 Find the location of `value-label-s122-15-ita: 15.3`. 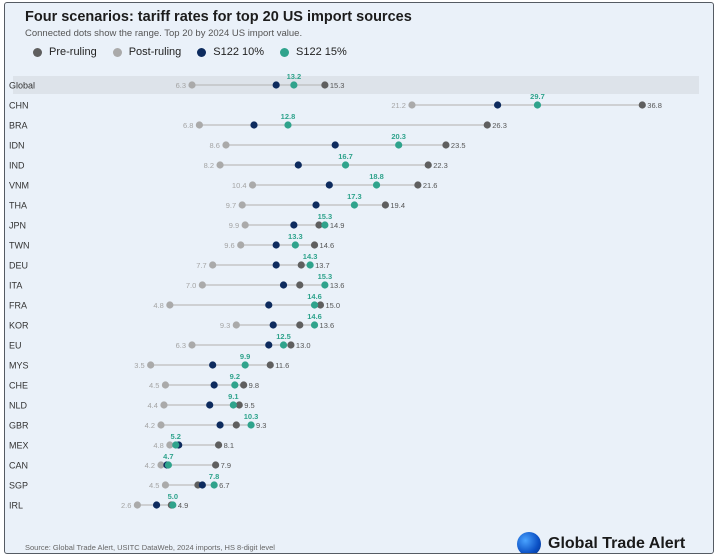

value-label-s122-15-ita: 15.3 is located at coordinates (325, 276).